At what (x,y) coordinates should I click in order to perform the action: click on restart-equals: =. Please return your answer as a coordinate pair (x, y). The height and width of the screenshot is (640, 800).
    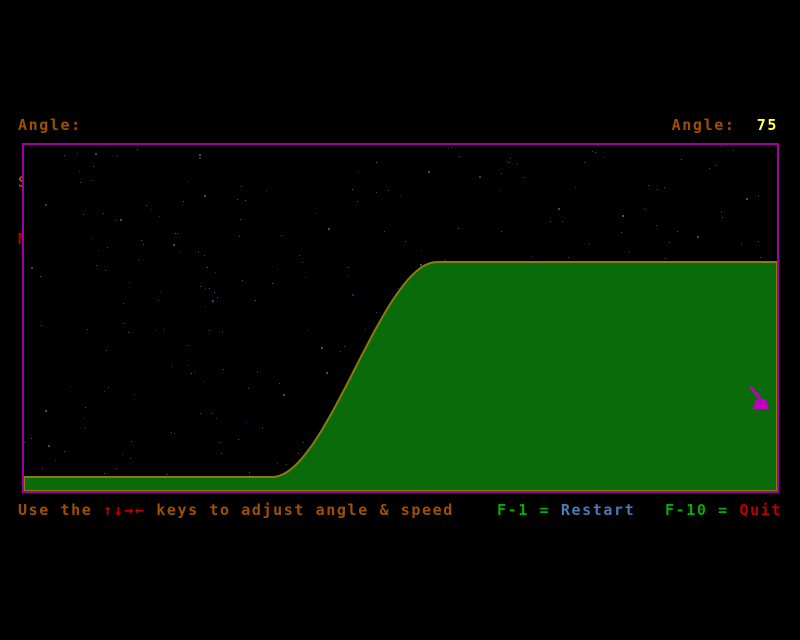
    Looking at the image, I should click on (544, 510).